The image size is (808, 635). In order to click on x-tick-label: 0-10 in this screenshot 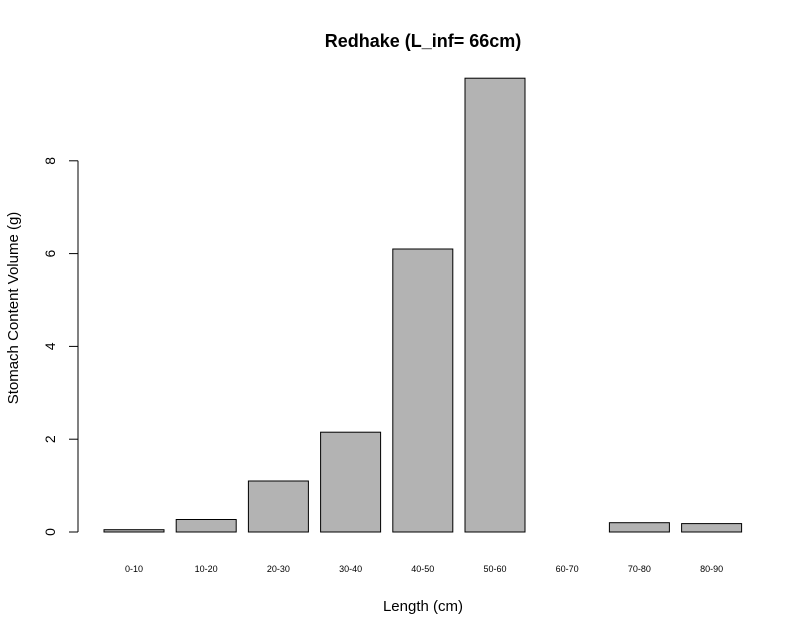, I will do `click(134, 569)`.